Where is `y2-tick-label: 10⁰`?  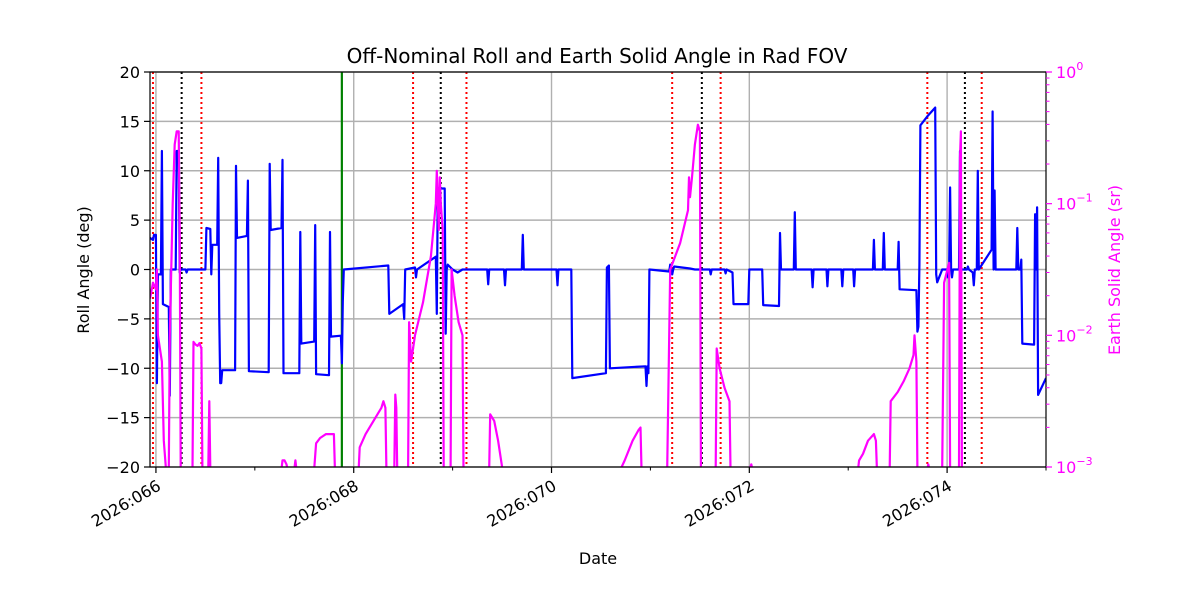 y2-tick-label: 10⁰ is located at coordinates (1069, 71).